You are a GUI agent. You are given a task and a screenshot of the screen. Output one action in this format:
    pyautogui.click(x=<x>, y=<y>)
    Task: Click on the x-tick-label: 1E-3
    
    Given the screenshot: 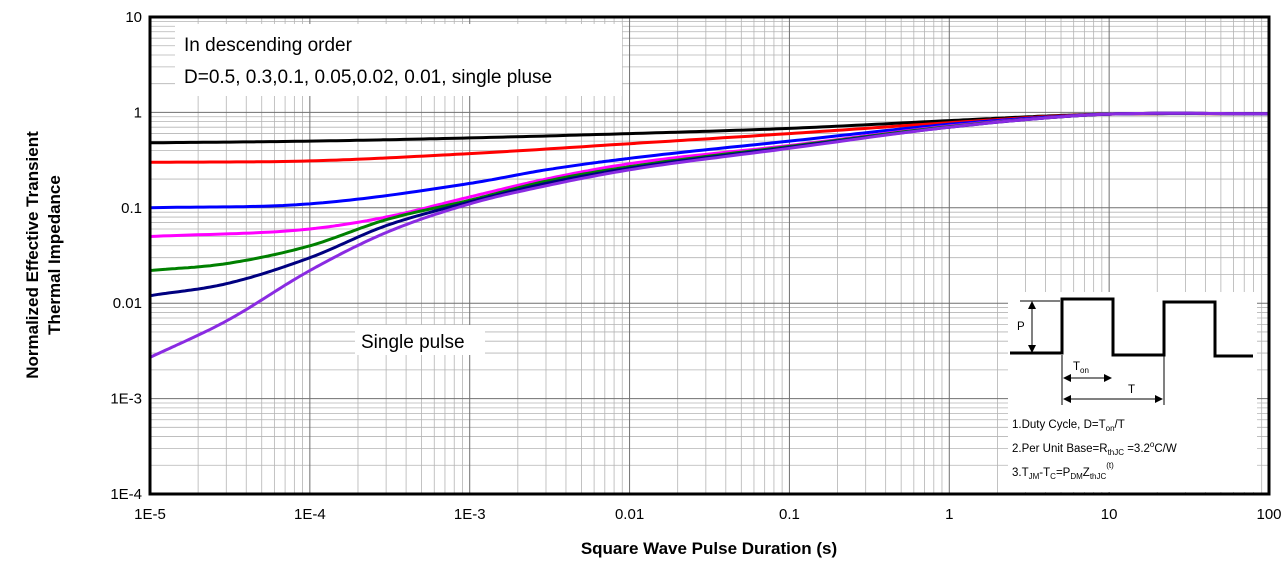 What is the action you would take?
    pyautogui.click(x=470, y=514)
    